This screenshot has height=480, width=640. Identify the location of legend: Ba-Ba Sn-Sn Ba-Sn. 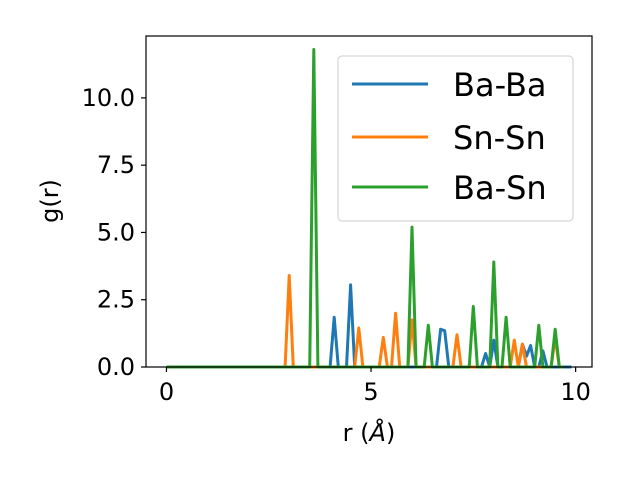
(455, 138).